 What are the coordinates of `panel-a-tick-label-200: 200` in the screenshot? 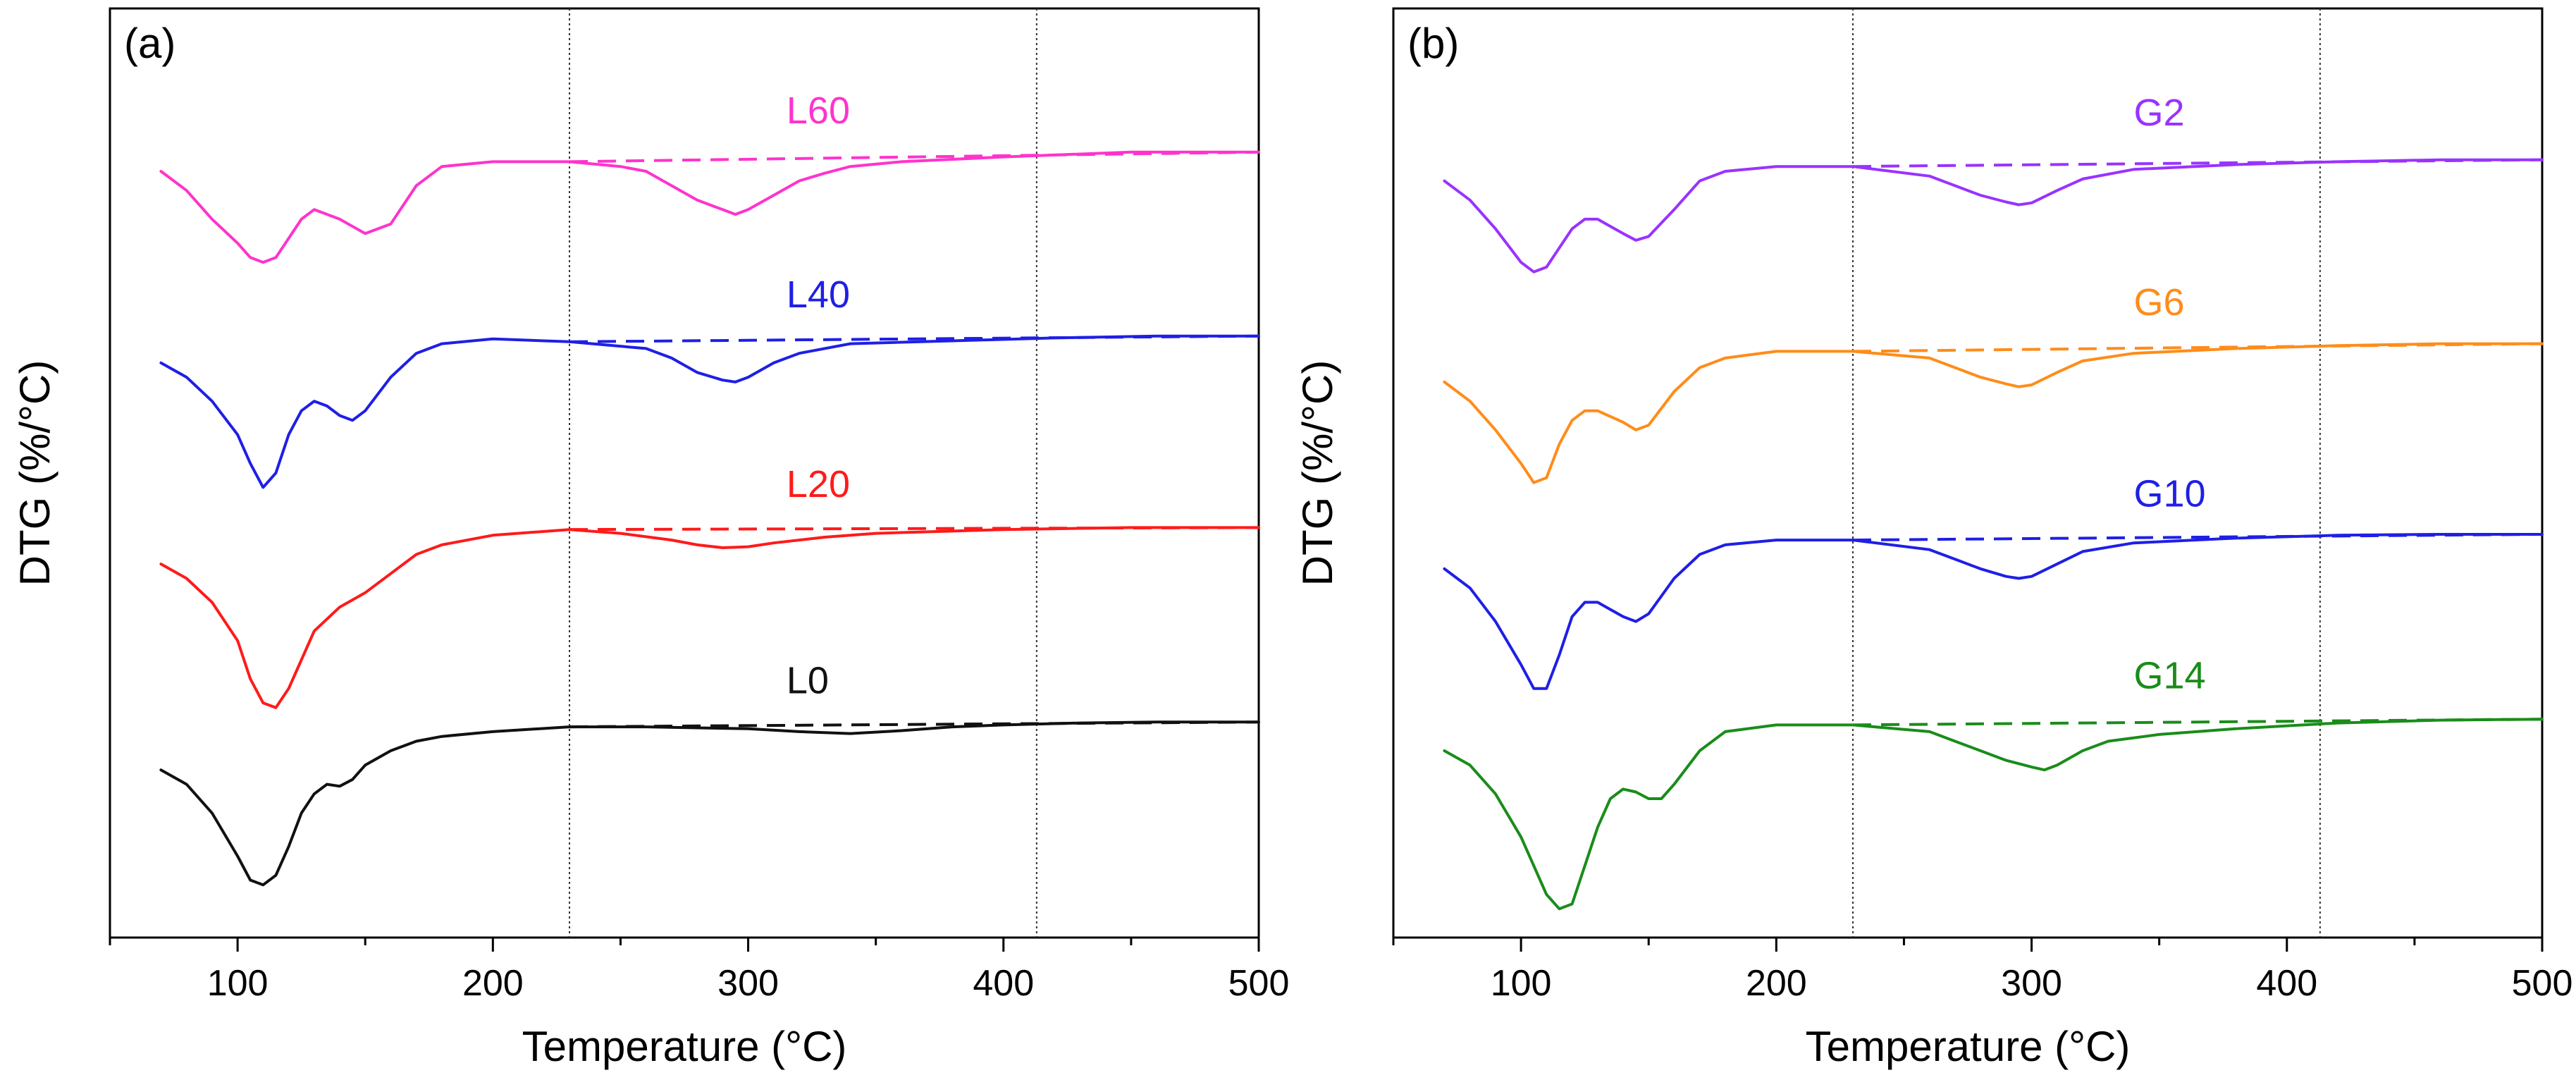 It's located at (493, 984).